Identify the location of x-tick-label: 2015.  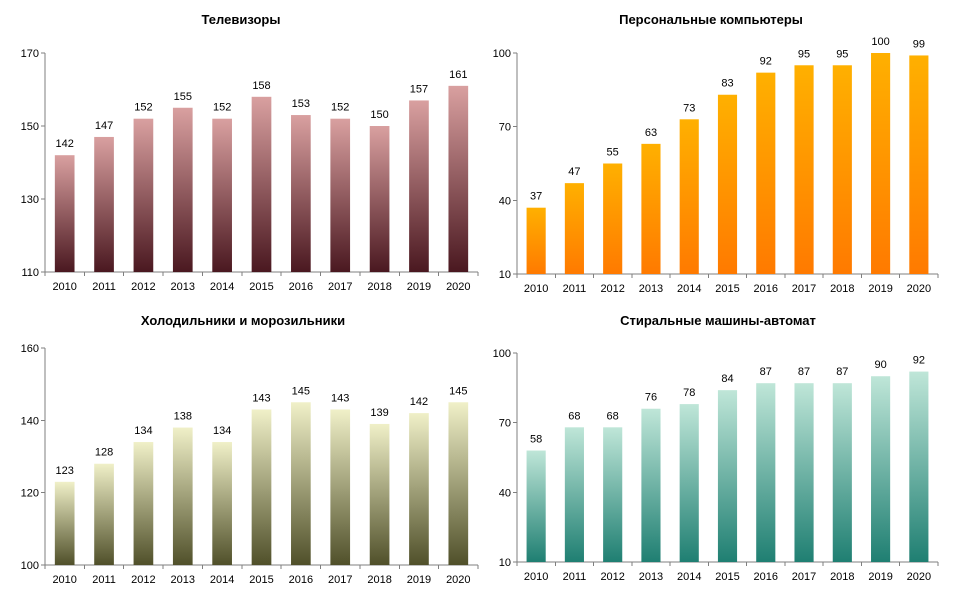
(727, 289).